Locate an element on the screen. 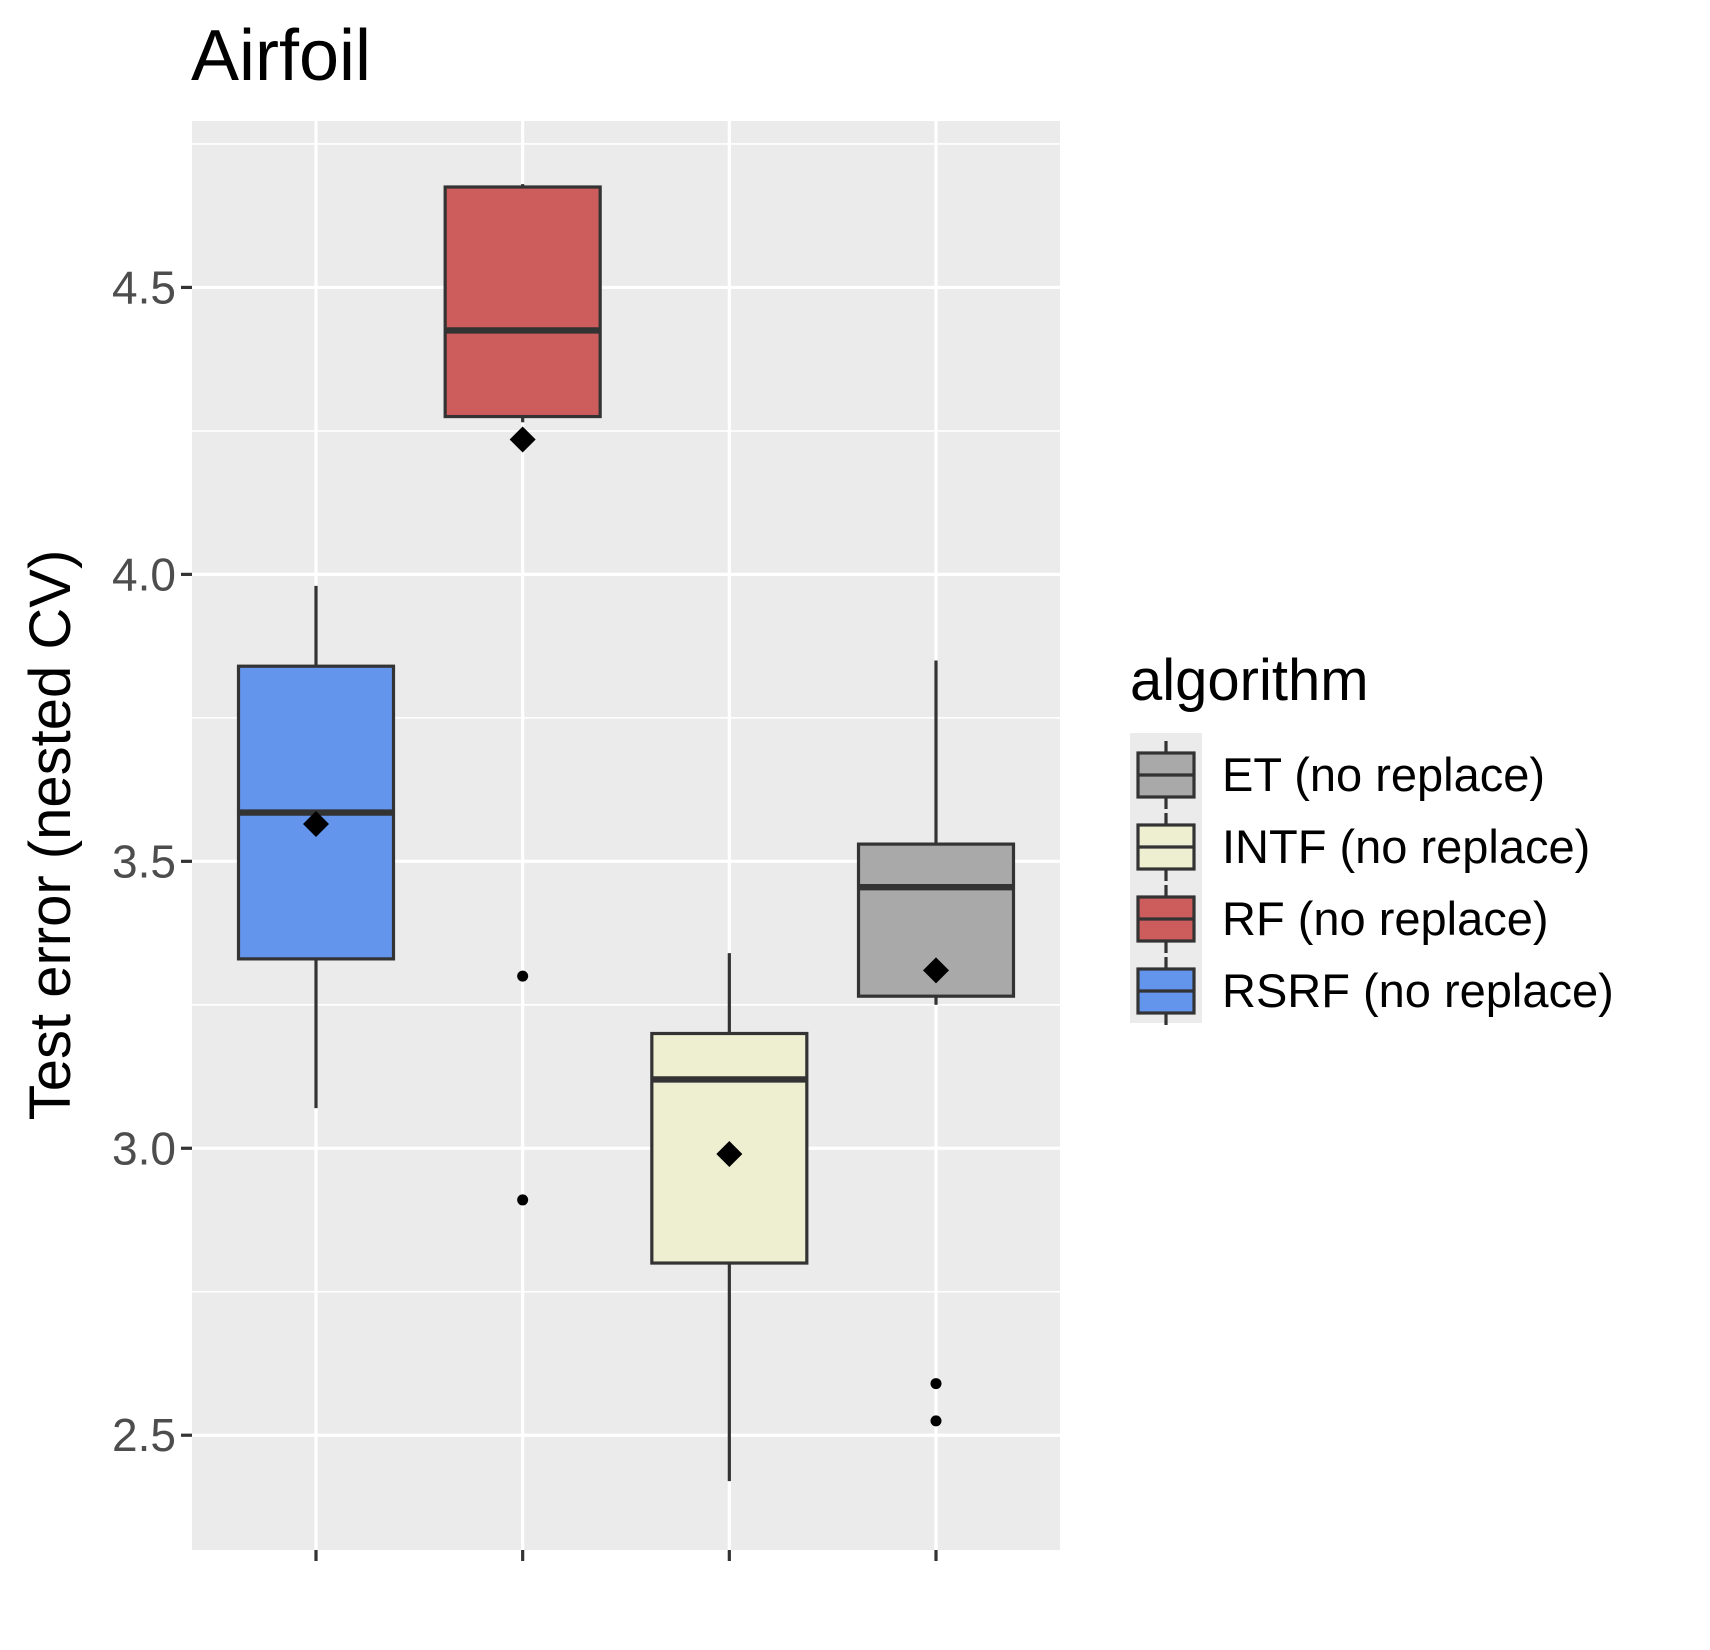 The height and width of the screenshot is (1650, 1710). y-tick-label: 4.5 is located at coordinates (144, 287).